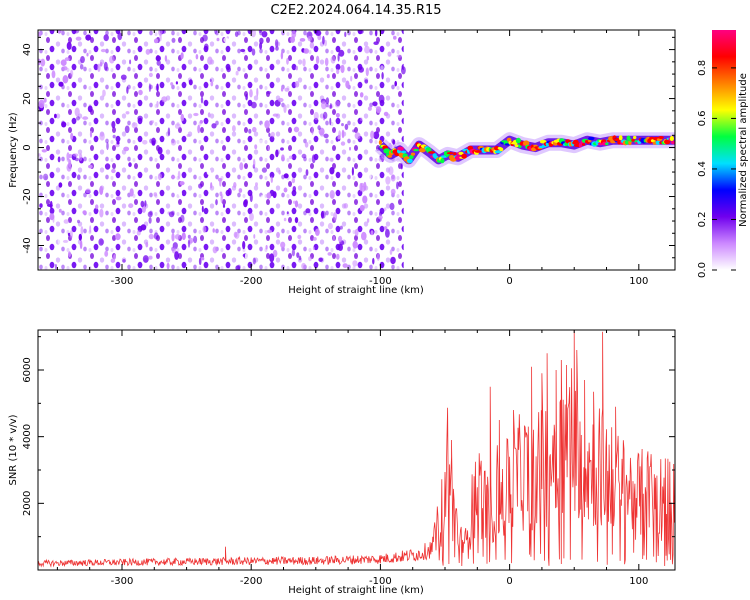 The height and width of the screenshot is (600, 750). I want to click on x-tick-label: 100, so click(638, 281).